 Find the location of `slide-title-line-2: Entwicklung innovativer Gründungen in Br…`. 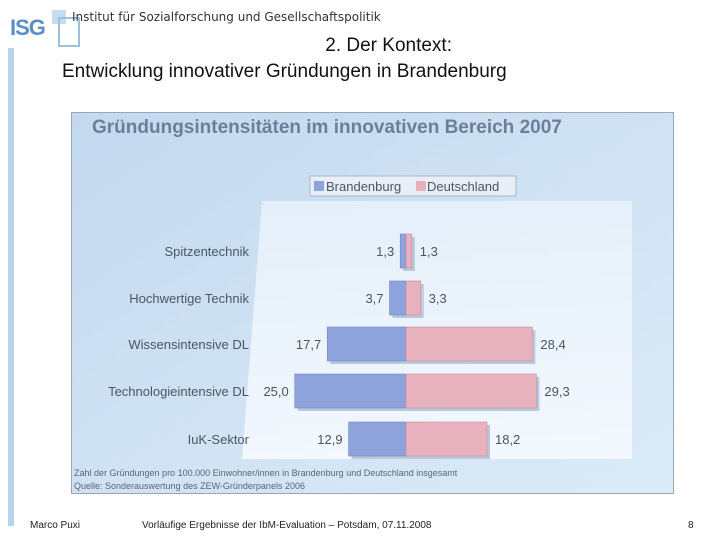

slide-title-line-2: Entwicklung innovativer Gründungen in Br… is located at coordinates (284, 71).